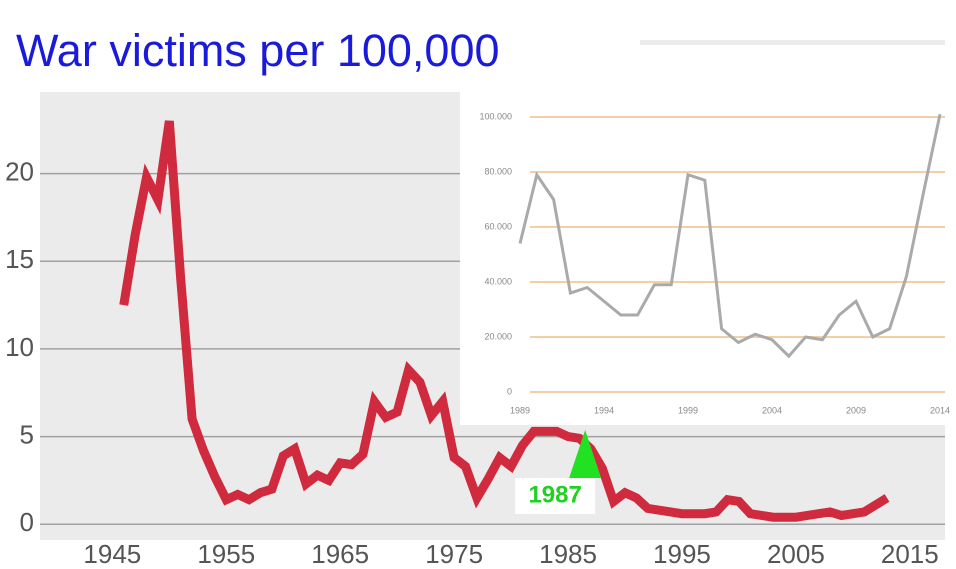 The image size is (956, 569). Describe the element at coordinates (772, 410) in the screenshot. I see `x-tick-label: 2004` at that location.